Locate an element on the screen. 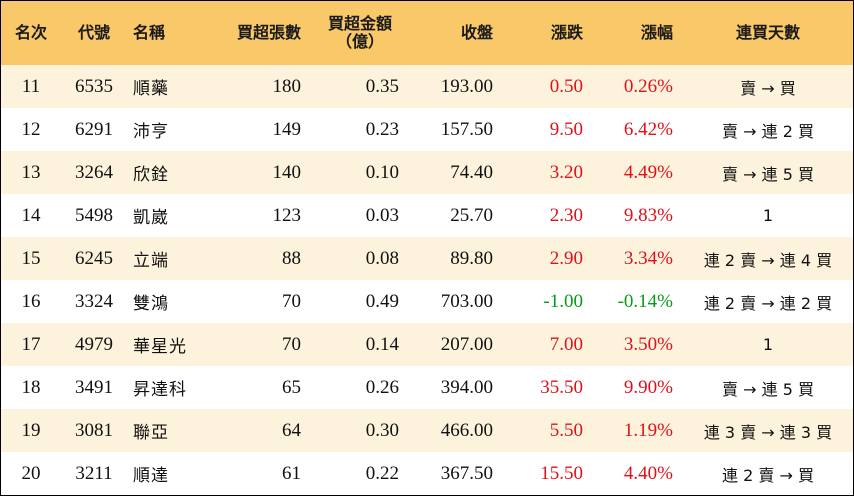 This screenshot has width=854, height=496. cell-pct: 6.42% is located at coordinates (648, 129).